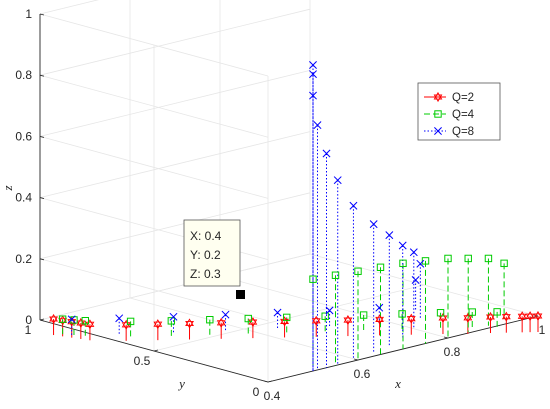  What do you see at coordinates (463, 132) in the screenshot?
I see `legend-label: Q=8` at bounding box center [463, 132].